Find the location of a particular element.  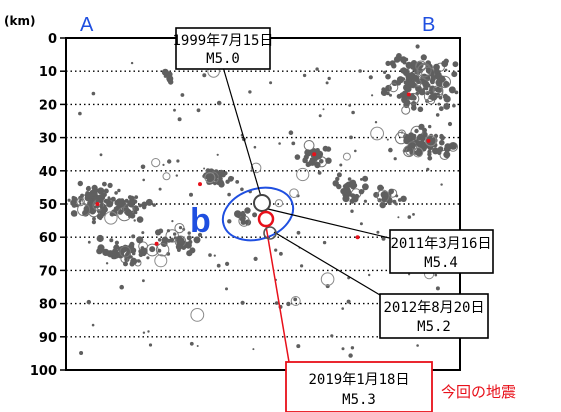

tick-label-80: 80 is located at coordinates (48, 305).